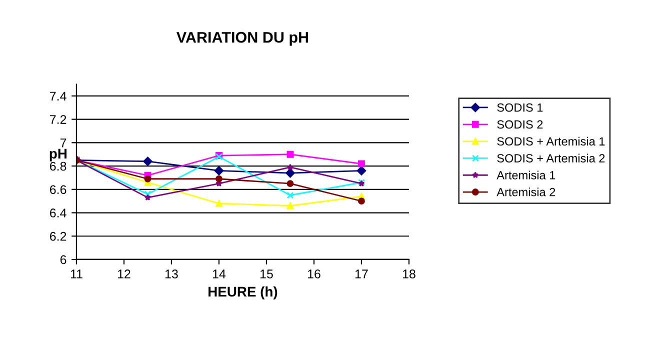 This screenshot has width=665, height=337. What do you see at coordinates (58, 166) in the screenshot?
I see `y-tick-label: 6.8` at bounding box center [58, 166].